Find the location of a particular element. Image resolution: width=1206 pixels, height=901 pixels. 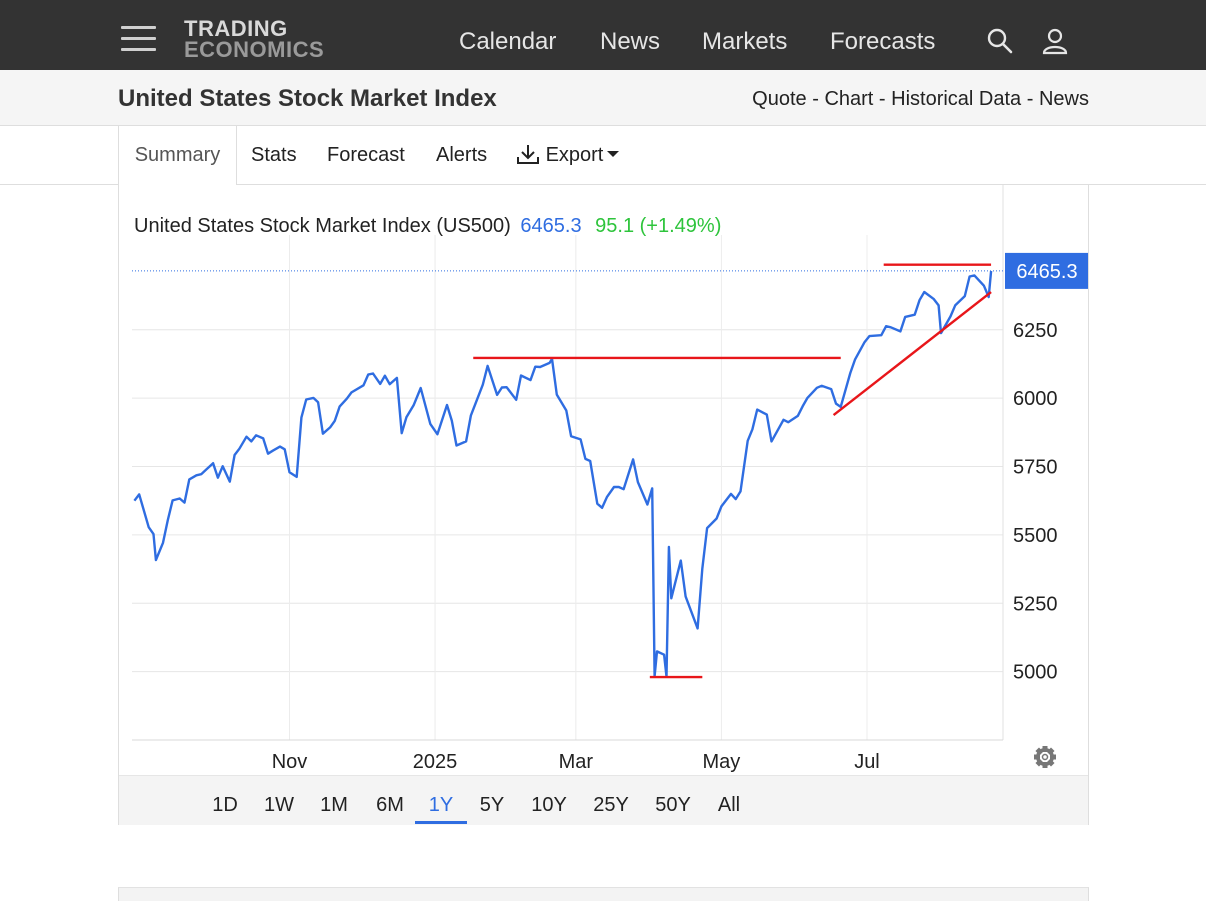

range-selector: 1D 1W 1M 6M 1Y 5Y 10Y 25Y 50Y All is located at coordinates (603, 800).